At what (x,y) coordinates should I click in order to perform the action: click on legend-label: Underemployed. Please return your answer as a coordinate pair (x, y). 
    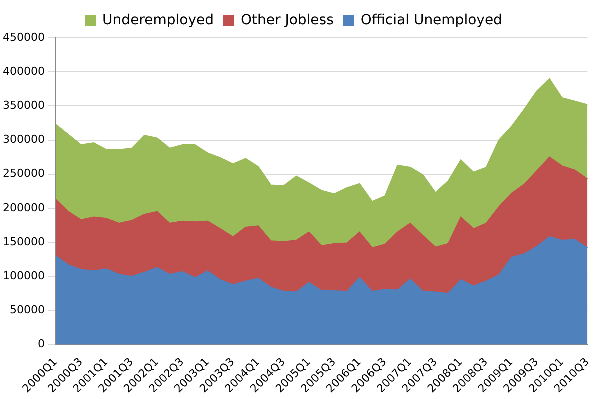
    Looking at the image, I should click on (158, 20).